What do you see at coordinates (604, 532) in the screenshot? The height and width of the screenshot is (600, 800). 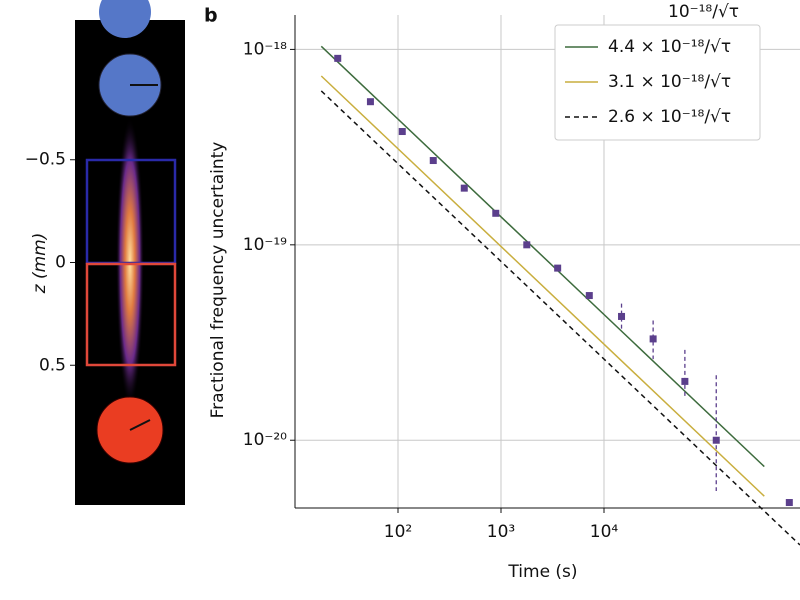 I see `x-tick-label: 10⁴` at bounding box center [604, 532].